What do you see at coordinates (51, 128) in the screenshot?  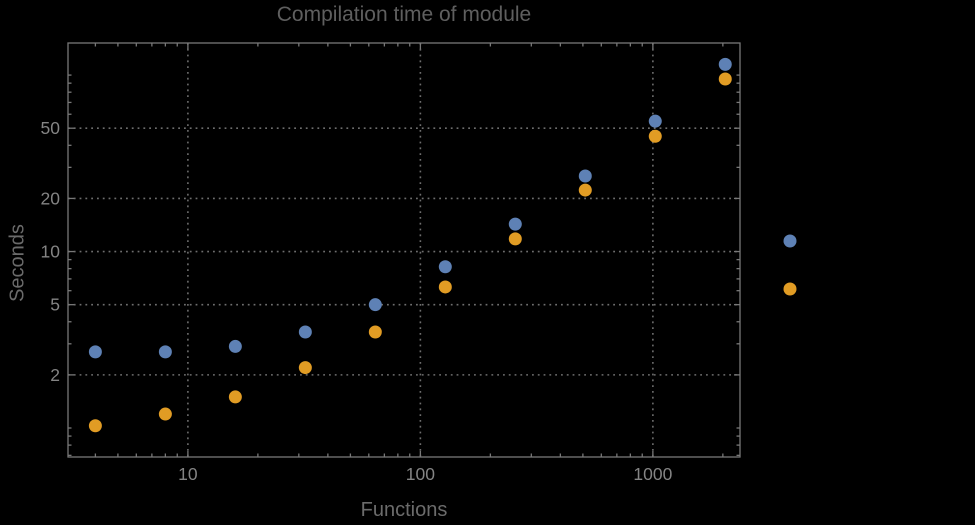 I see `y-tick-label: 50` at bounding box center [51, 128].